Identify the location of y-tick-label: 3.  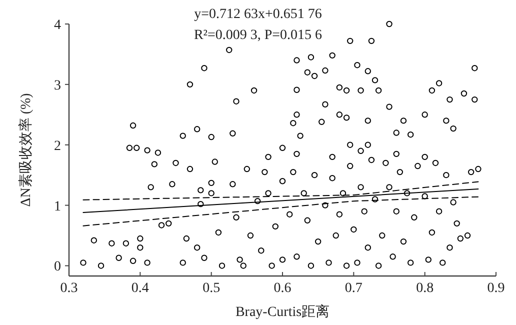
(57, 86).